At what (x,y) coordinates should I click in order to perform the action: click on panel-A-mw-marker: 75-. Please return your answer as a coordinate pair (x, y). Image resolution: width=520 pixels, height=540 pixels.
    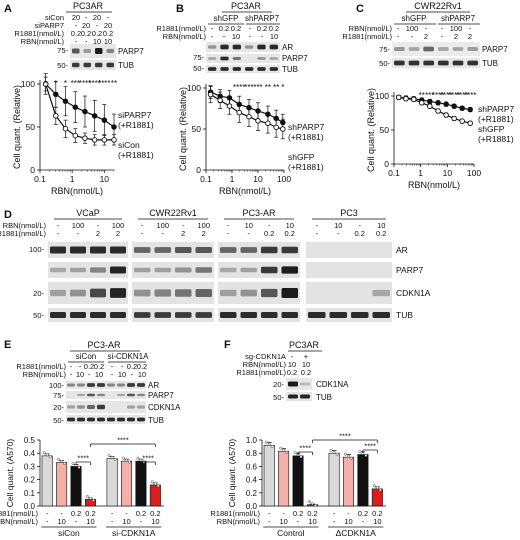
    Looking at the image, I should click on (62, 50).